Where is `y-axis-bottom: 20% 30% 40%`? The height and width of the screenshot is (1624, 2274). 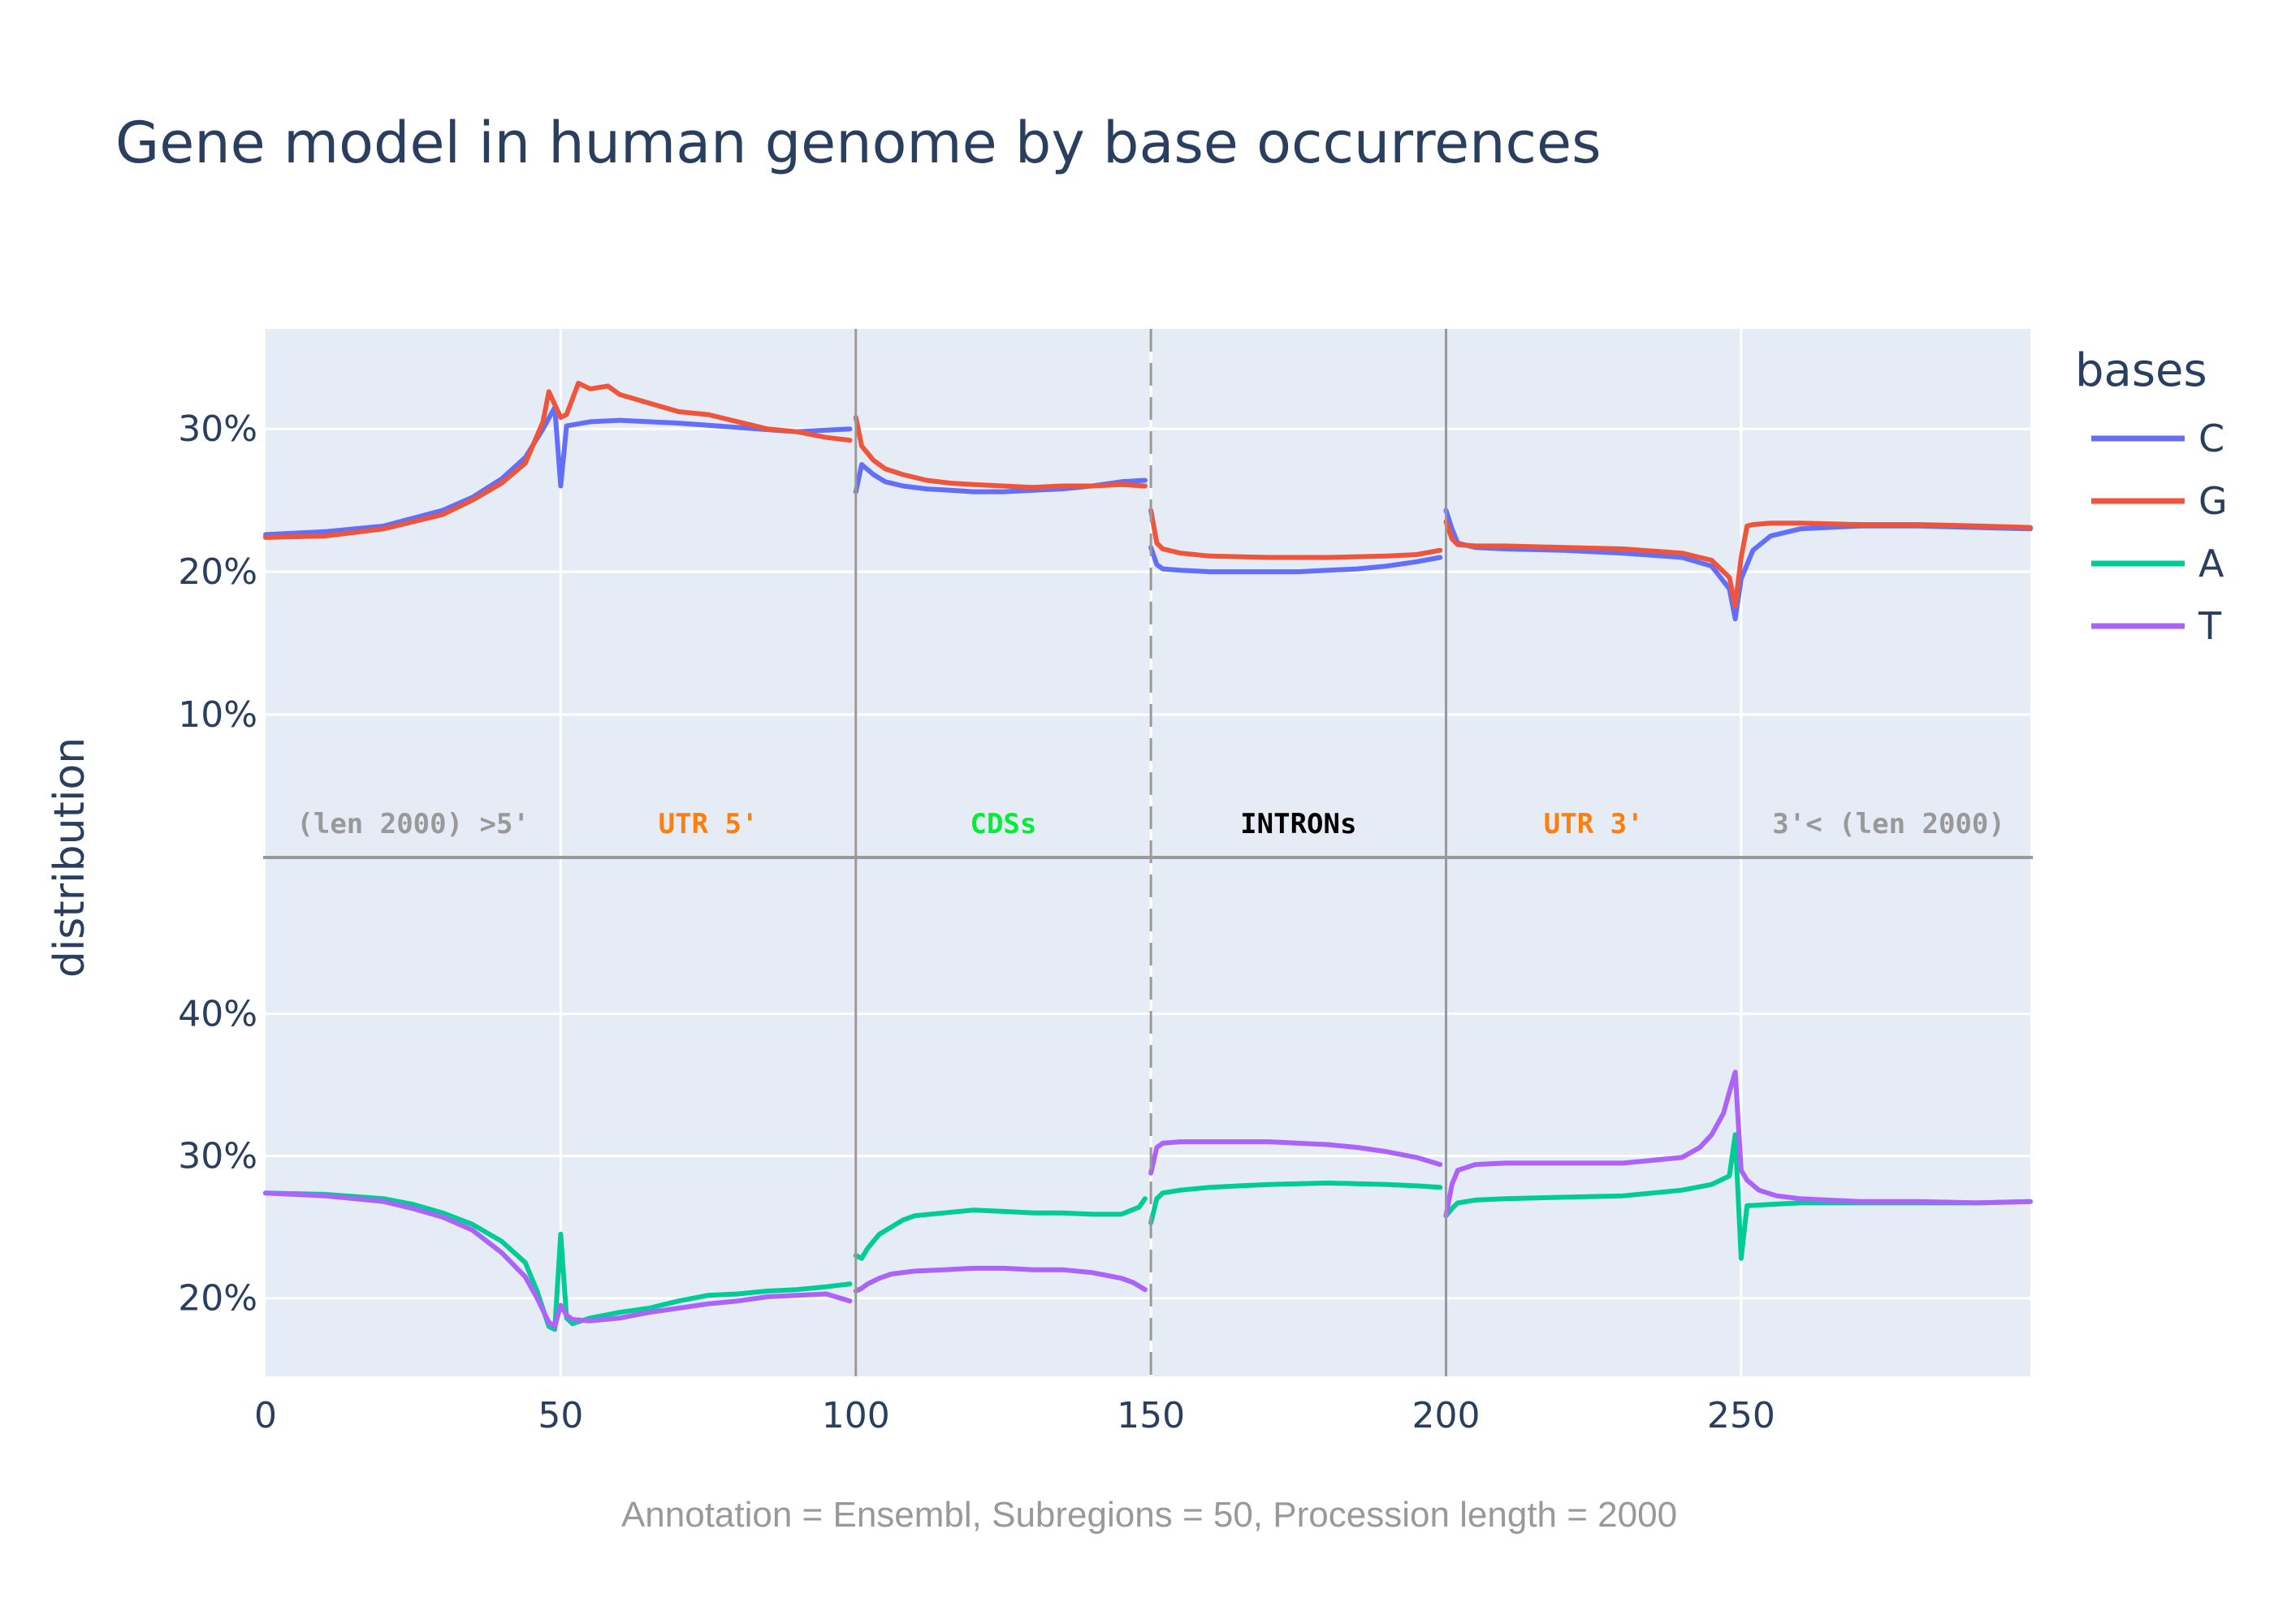 y-axis-bottom: 20% 30% 40% is located at coordinates (217, 1157).